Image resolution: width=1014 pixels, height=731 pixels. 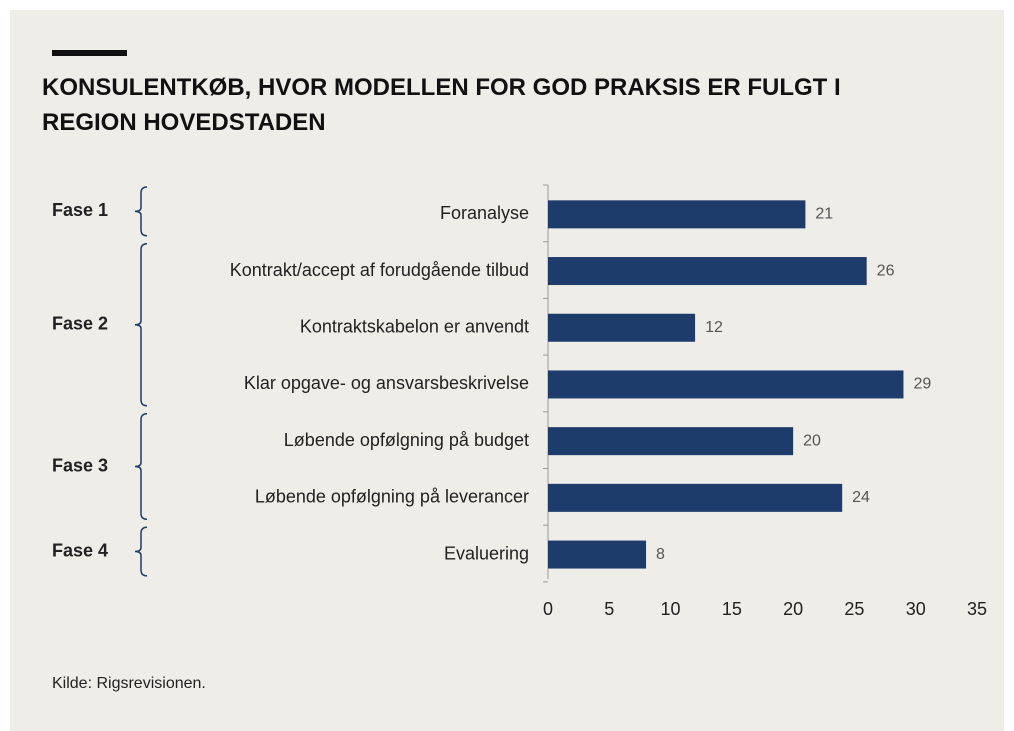 I want to click on value-label: 12, so click(x=714, y=327).